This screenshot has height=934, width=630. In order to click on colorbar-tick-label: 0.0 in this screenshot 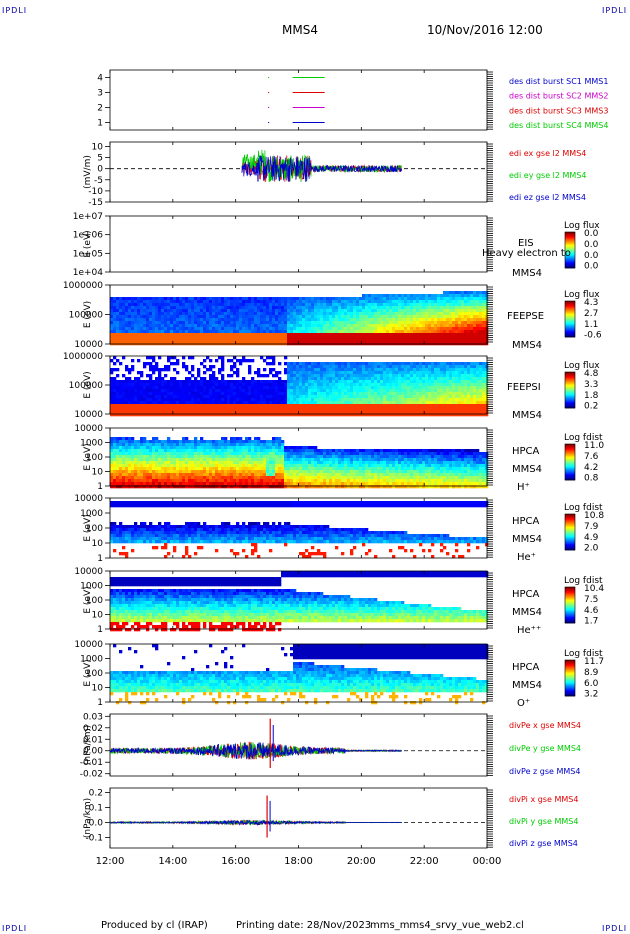, I will do `click(591, 267)`.